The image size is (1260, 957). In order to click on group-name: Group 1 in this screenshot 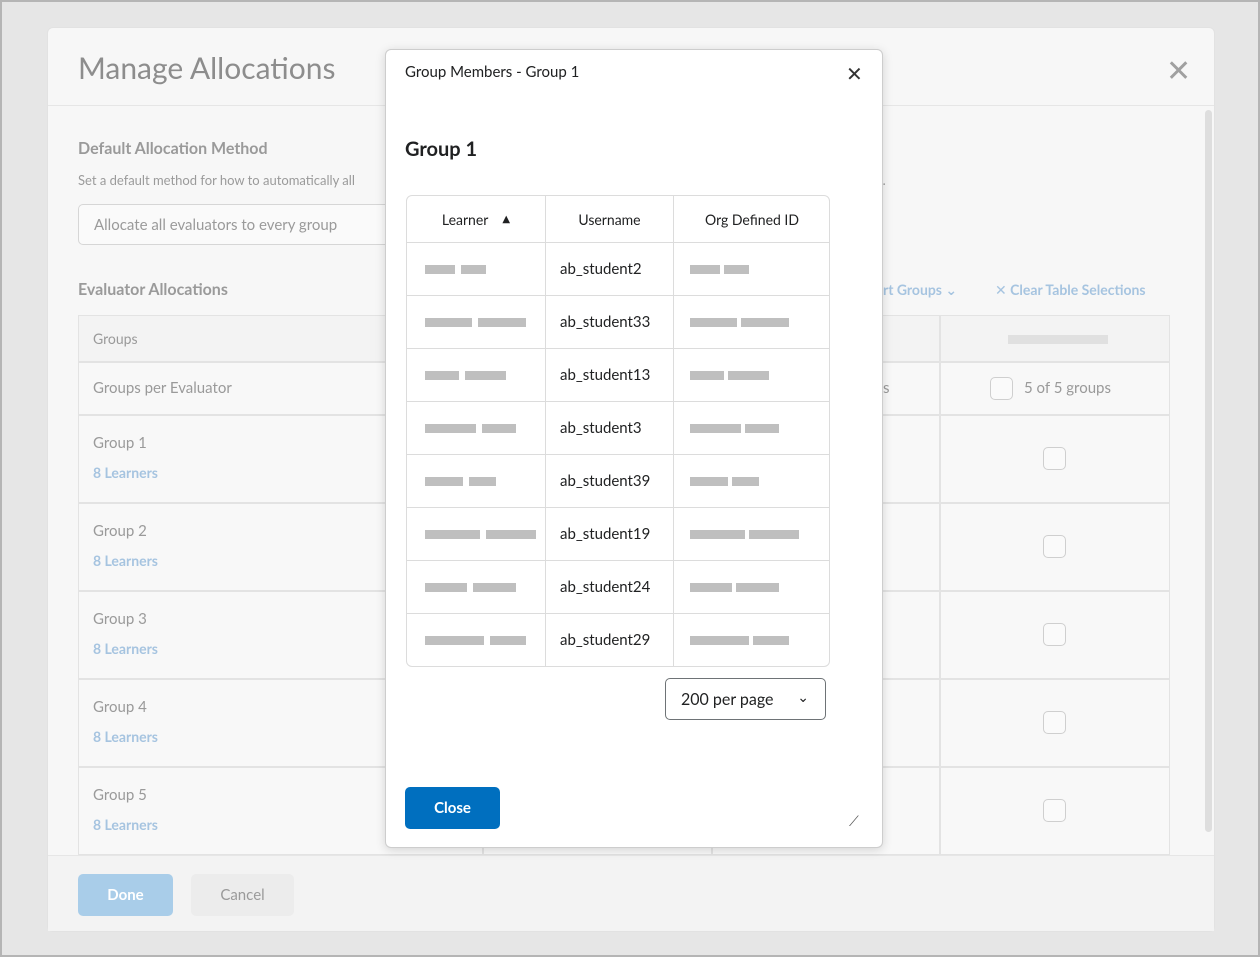, I will do `click(120, 443)`.